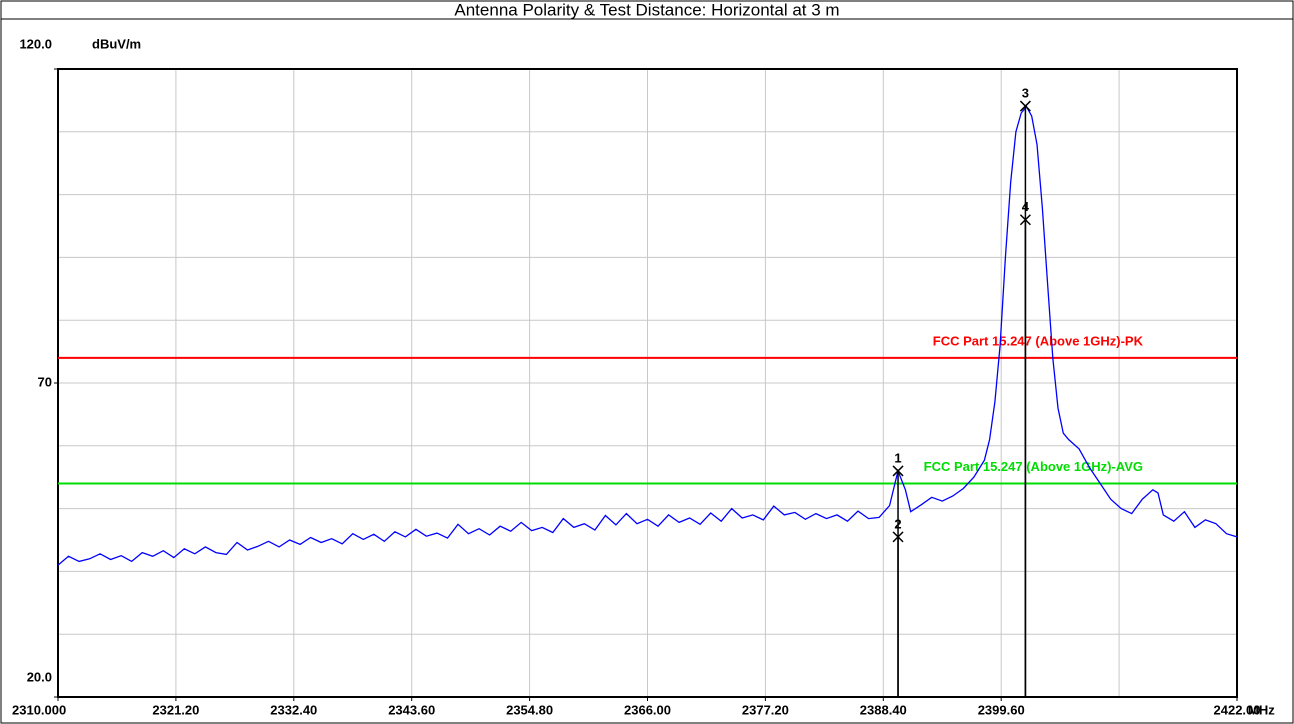  What do you see at coordinates (883, 709) in the screenshot?
I see `x-tick-label: 2388.40` at bounding box center [883, 709].